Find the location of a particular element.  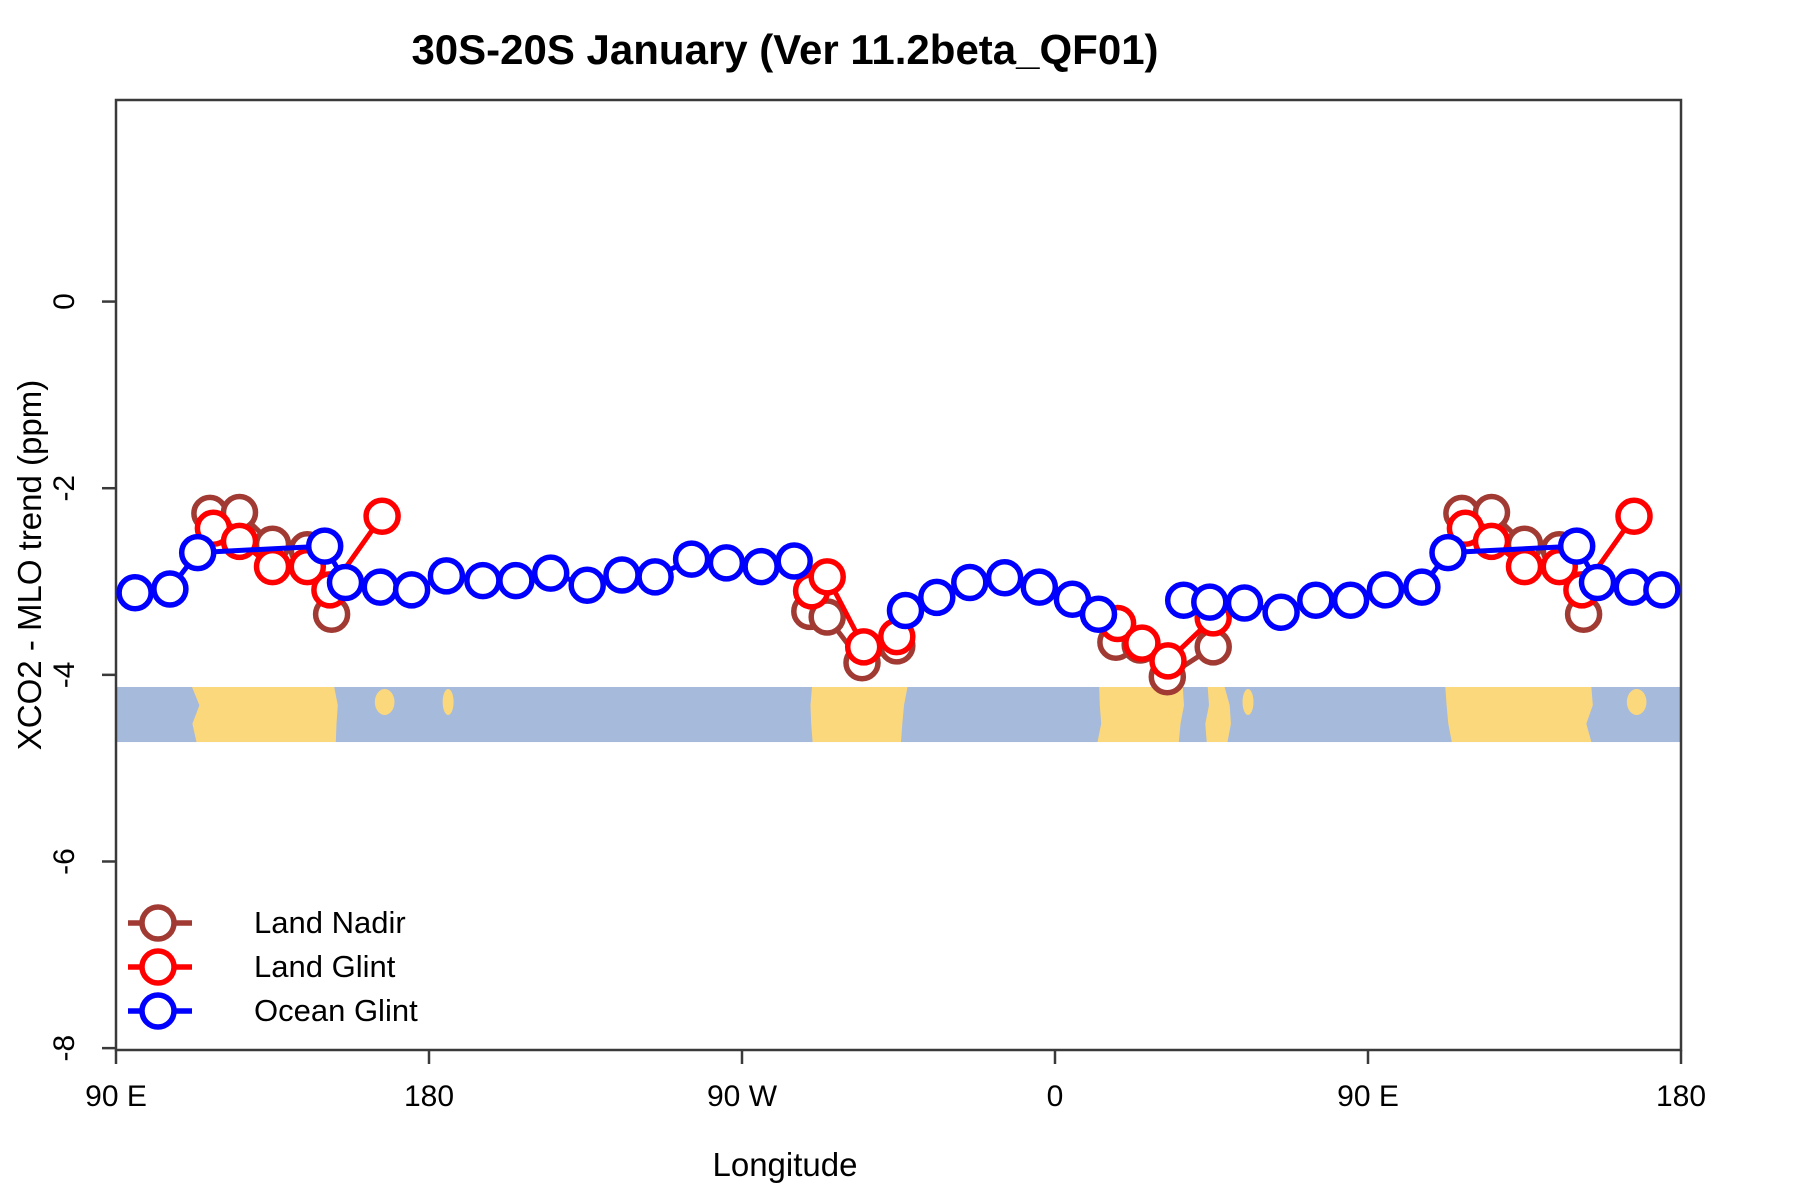

legend-marker-land-nadir-icon is located at coordinates (160, 923).